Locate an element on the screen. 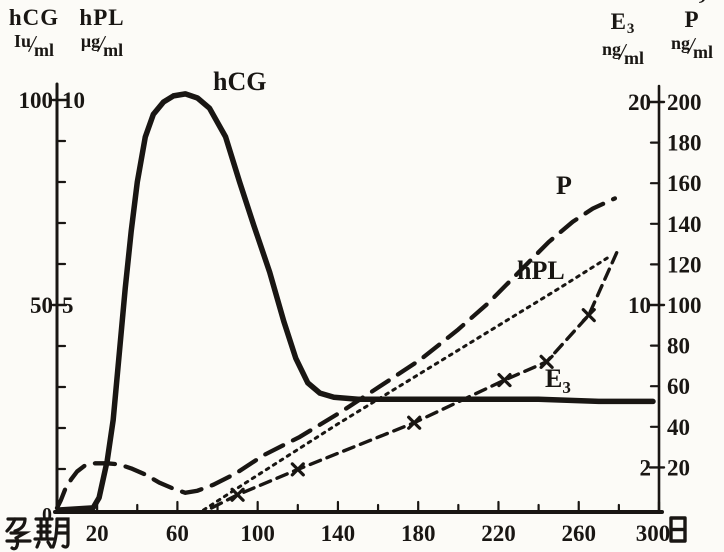 The width and height of the screenshot is (724, 552). origin-label: 0 is located at coordinates (47, 515).